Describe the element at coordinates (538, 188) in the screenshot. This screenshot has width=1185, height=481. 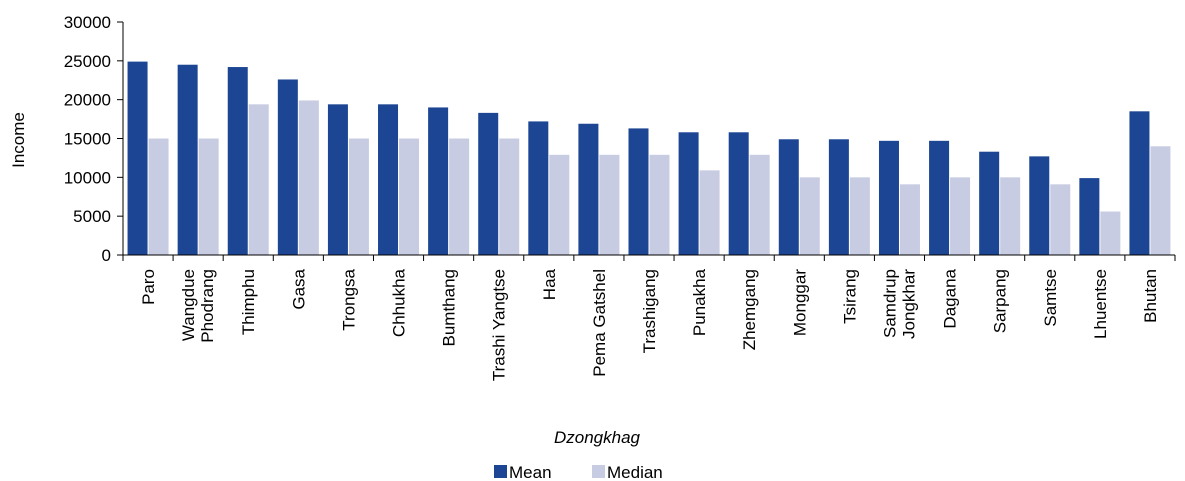
I see `bar-mean-haa` at that location.